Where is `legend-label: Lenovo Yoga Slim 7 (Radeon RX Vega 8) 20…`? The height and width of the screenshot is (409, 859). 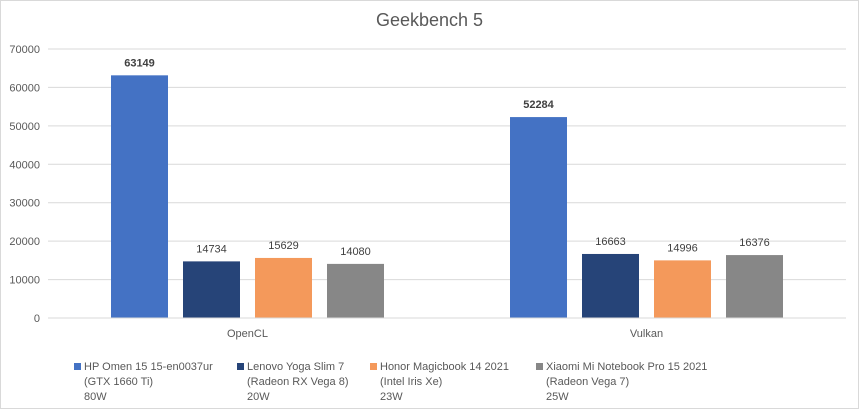 legend-label: Lenovo Yoga Slim 7 (Radeon RX Vega 8) 20… is located at coordinates (298, 382).